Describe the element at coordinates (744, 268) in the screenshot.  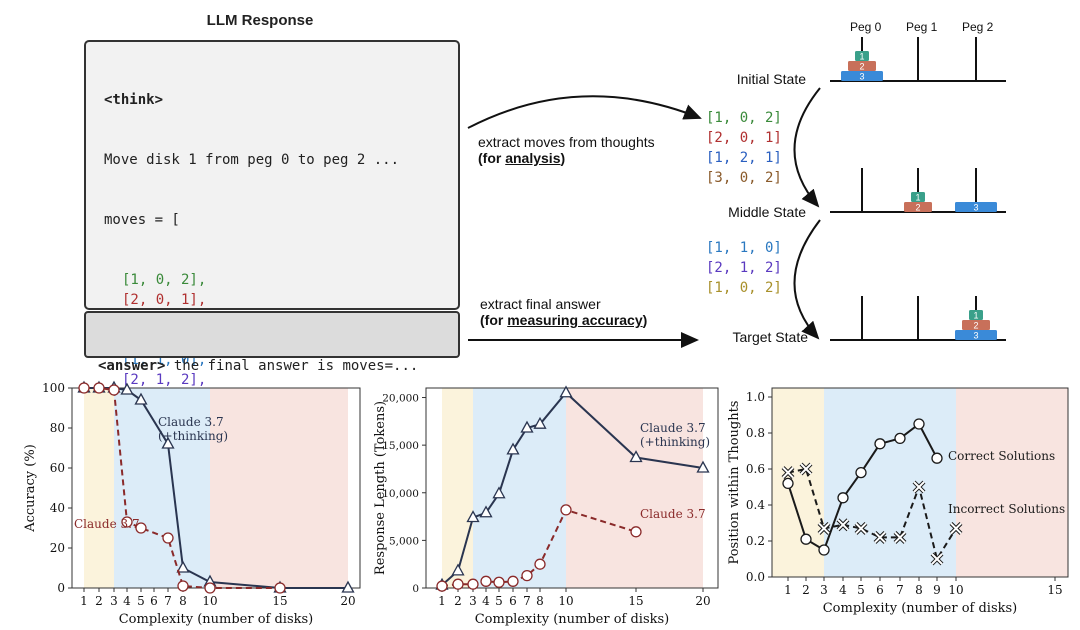
I see `moves-b-item-2: [2, 1, 2]` at that location.